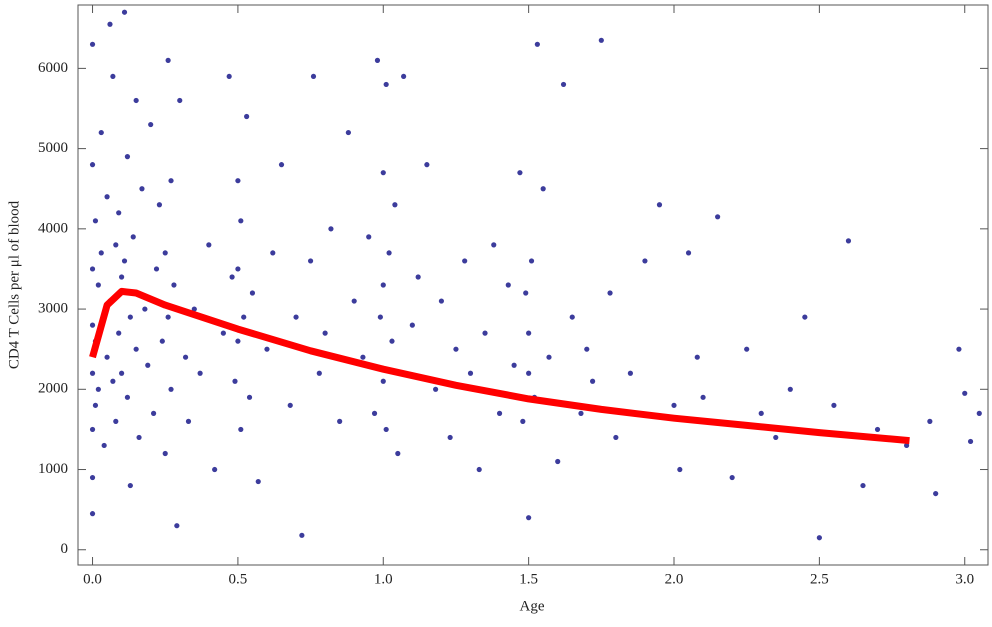 The height and width of the screenshot is (627, 992). Describe the element at coordinates (238, 579) in the screenshot. I see `x-tick-label: 0.5` at that location.